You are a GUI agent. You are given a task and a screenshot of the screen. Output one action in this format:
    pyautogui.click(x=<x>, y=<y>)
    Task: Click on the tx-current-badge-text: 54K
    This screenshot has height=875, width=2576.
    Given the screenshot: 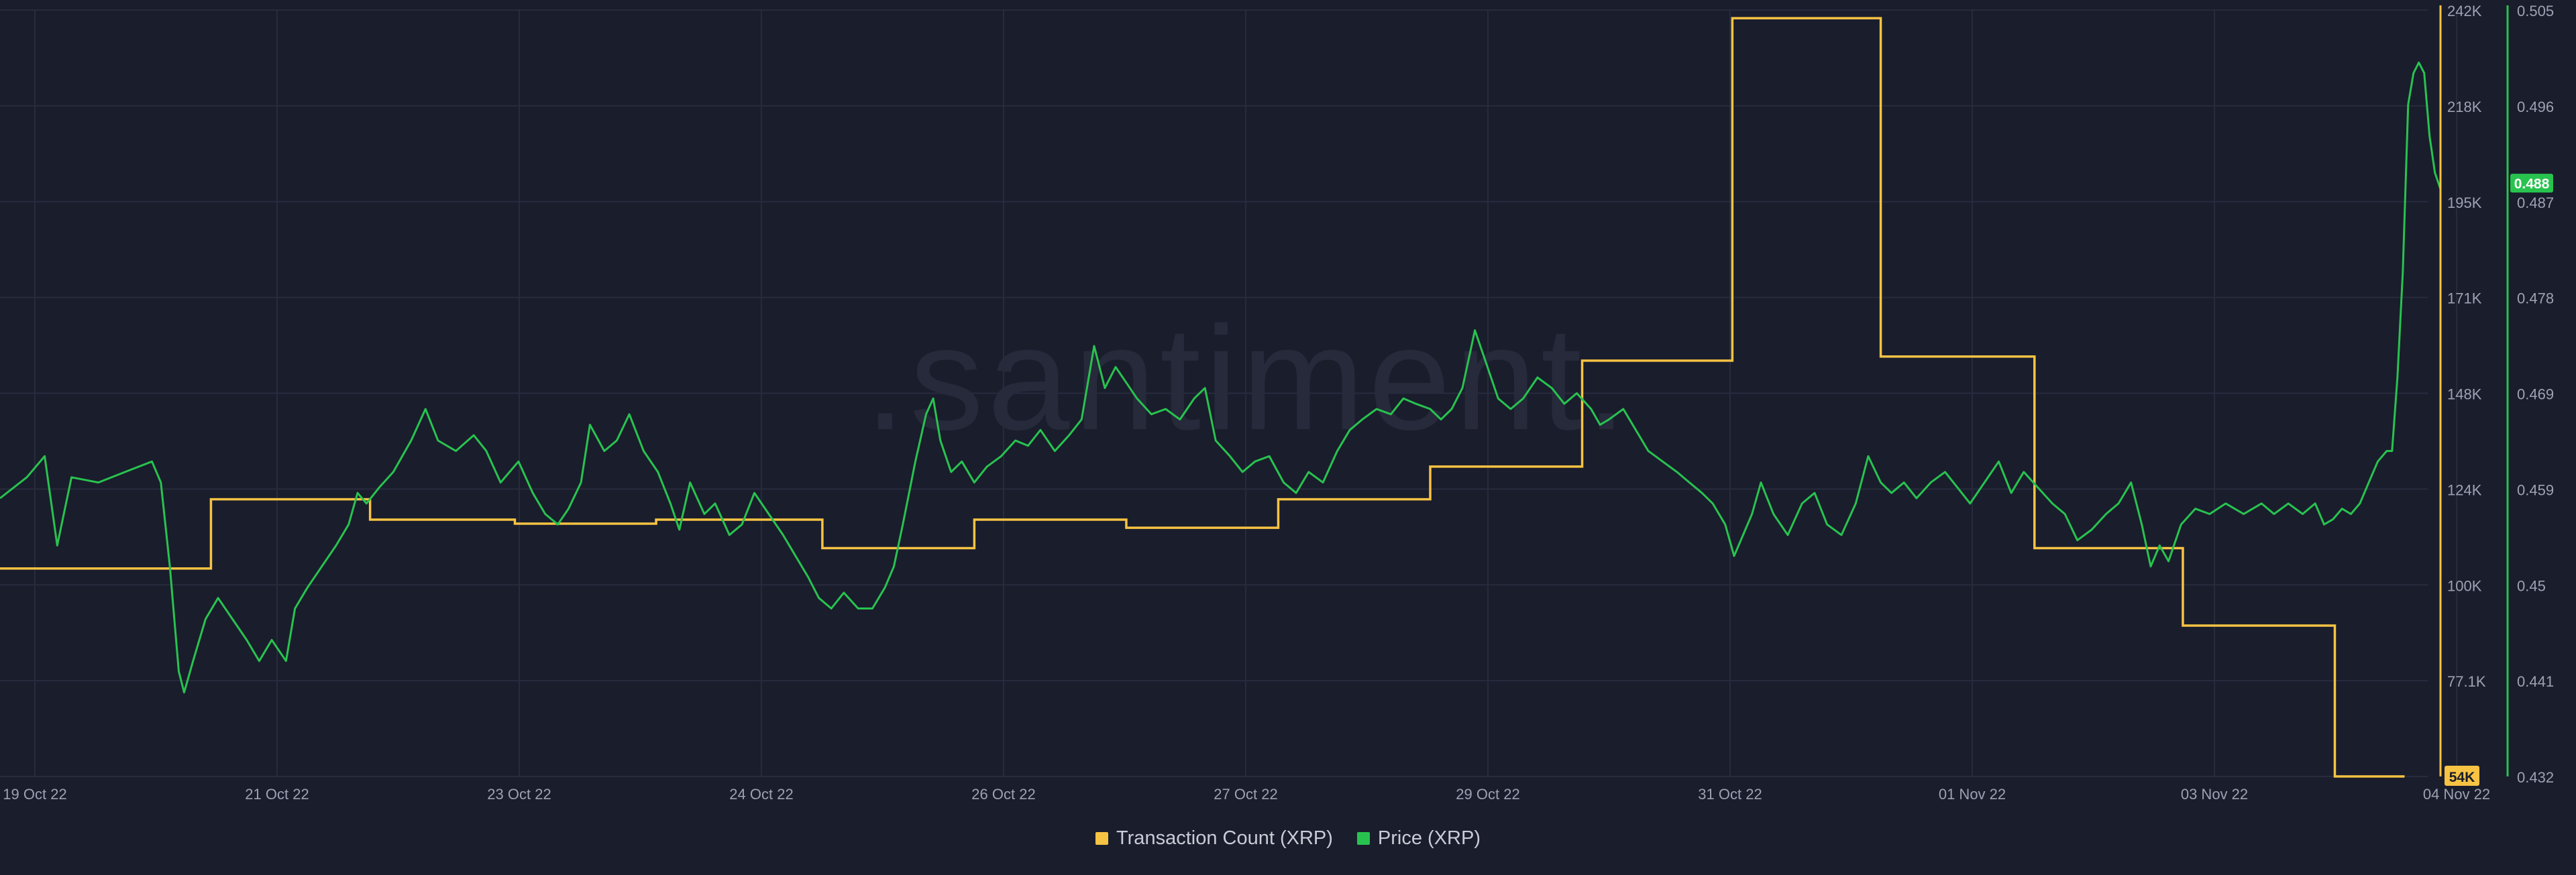 What is the action you would take?
    pyautogui.click(x=2462, y=777)
    